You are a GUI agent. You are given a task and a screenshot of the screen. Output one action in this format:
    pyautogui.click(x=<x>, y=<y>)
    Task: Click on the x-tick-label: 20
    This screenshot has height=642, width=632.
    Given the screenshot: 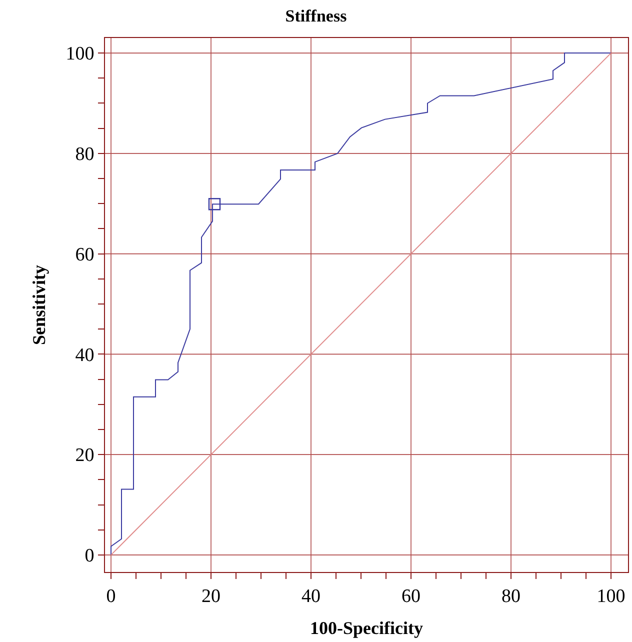 What is the action you would take?
    pyautogui.click(x=211, y=596)
    